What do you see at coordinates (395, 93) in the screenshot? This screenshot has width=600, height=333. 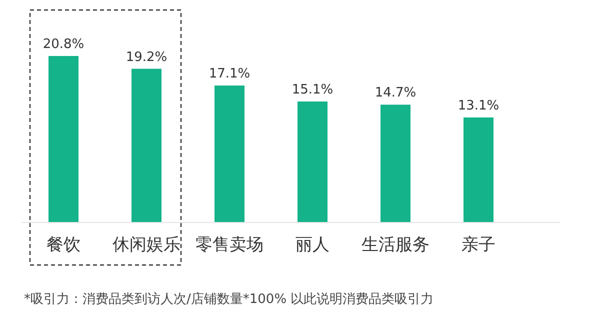 I see `data-label: 14.7%` at bounding box center [395, 93].